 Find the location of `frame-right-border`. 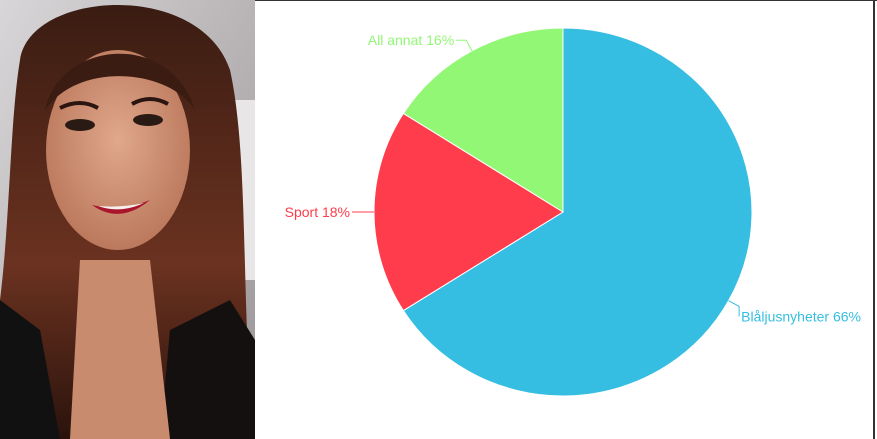

frame-right-border is located at coordinates (874, 219).